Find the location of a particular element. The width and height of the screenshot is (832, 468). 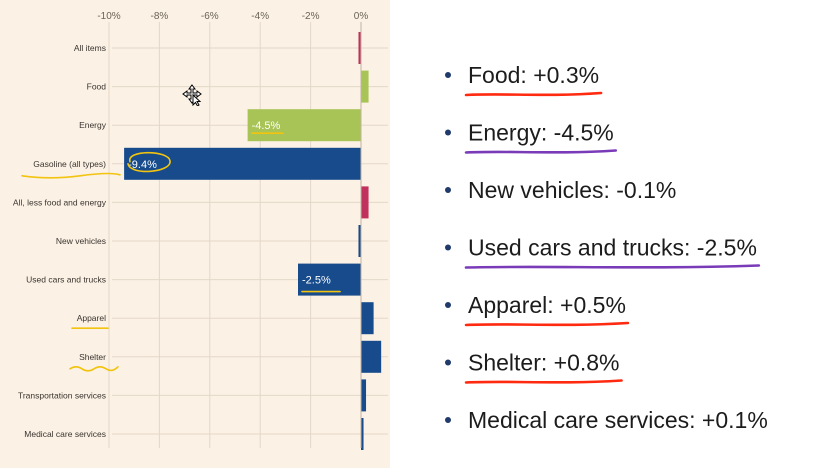

bullet-text: Apparel: +0.5% is located at coordinates (547, 305).